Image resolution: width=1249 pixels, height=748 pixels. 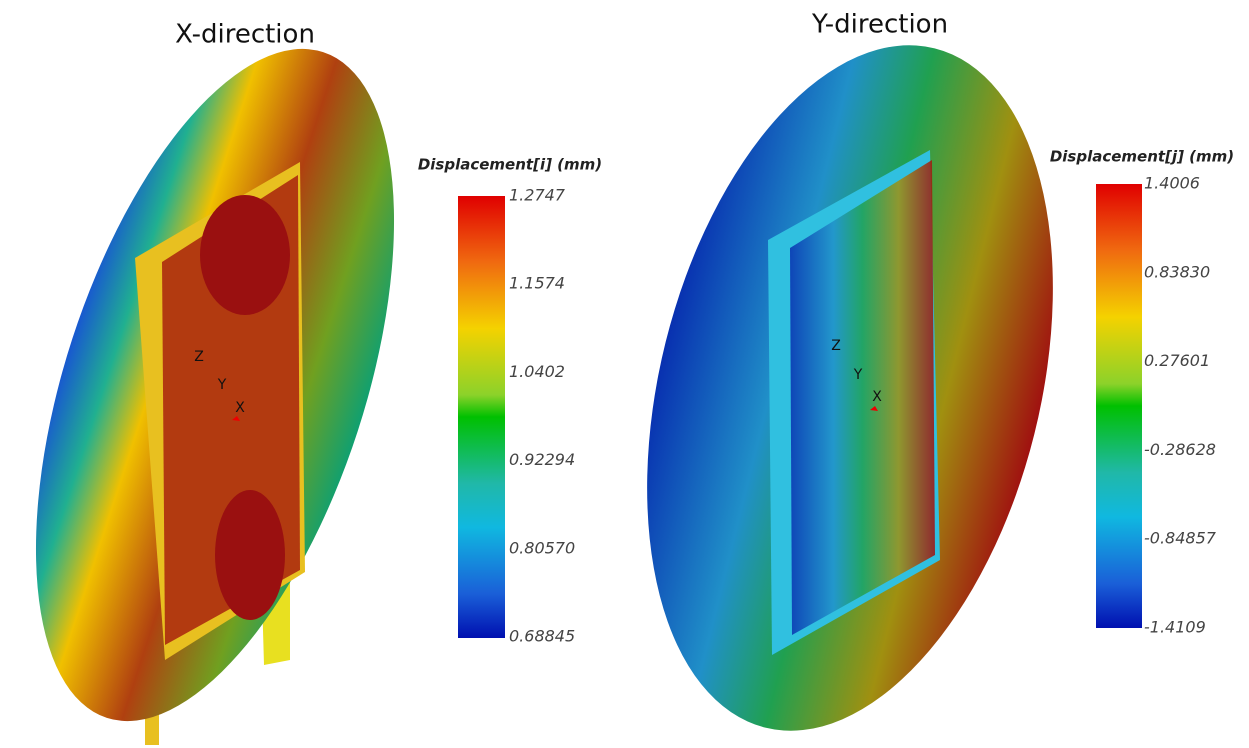 What do you see at coordinates (245, 35) in the screenshot?
I see `panel-title: X-direction` at bounding box center [245, 35].